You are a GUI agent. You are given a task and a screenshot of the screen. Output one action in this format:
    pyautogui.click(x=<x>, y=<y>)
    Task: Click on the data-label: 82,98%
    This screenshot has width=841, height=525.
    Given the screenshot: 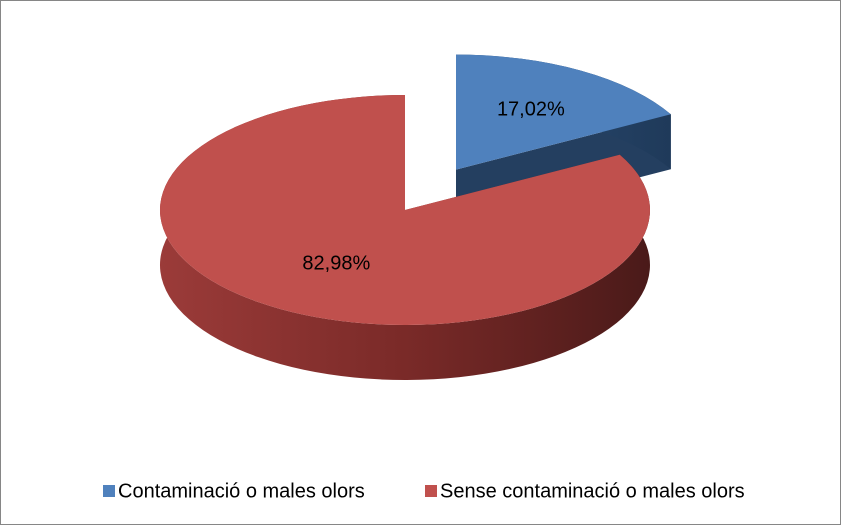 What is the action you would take?
    pyautogui.click(x=336, y=264)
    